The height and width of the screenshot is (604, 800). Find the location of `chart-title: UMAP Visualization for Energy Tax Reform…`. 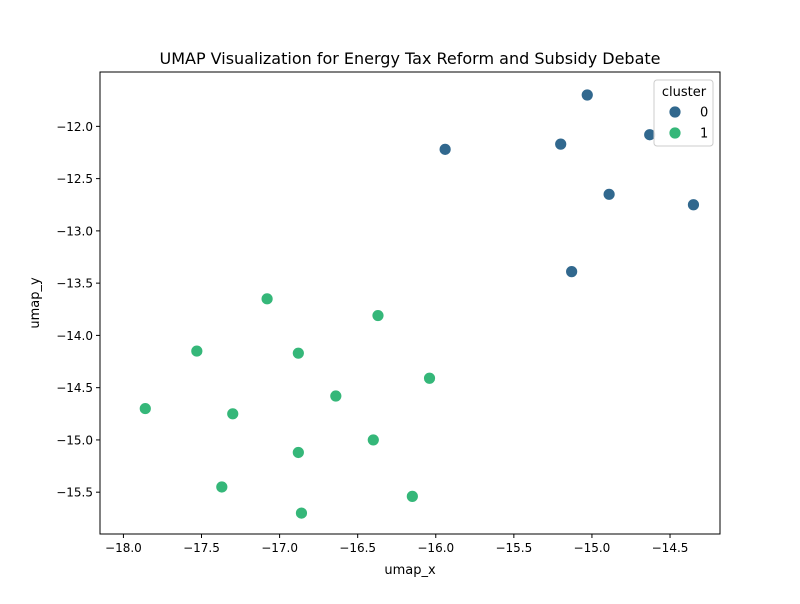

chart-title: UMAP Visualization for Energy Tax Reform… is located at coordinates (409, 58).